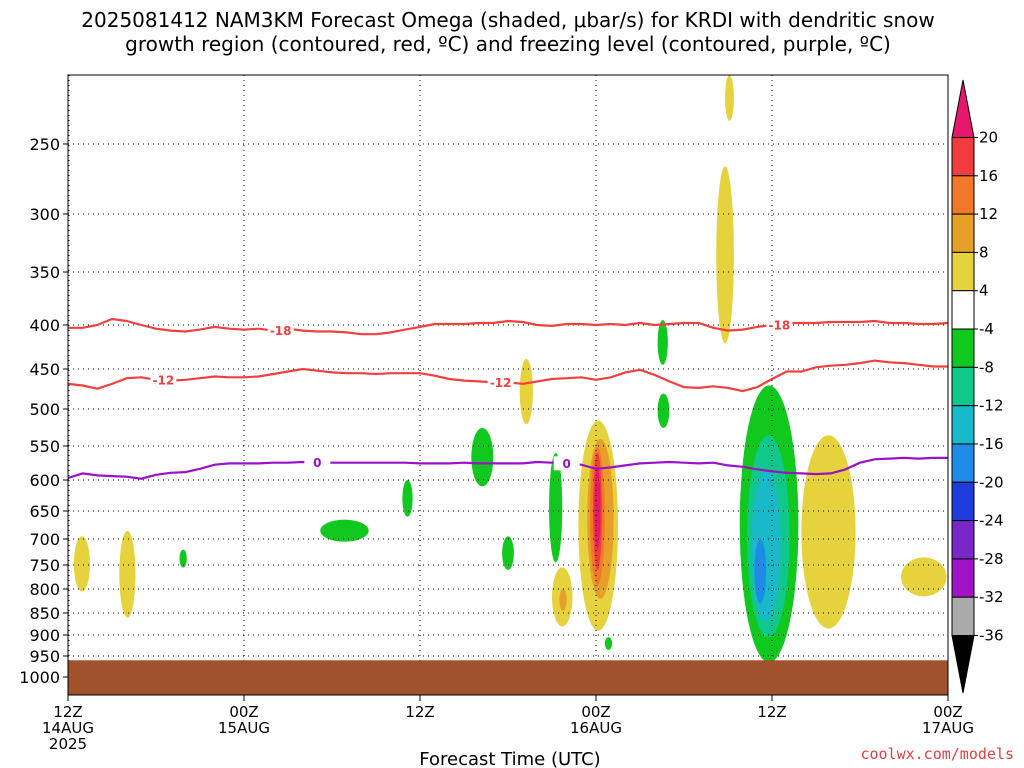  I want to click on colorbar-label: -8, so click(986, 367).